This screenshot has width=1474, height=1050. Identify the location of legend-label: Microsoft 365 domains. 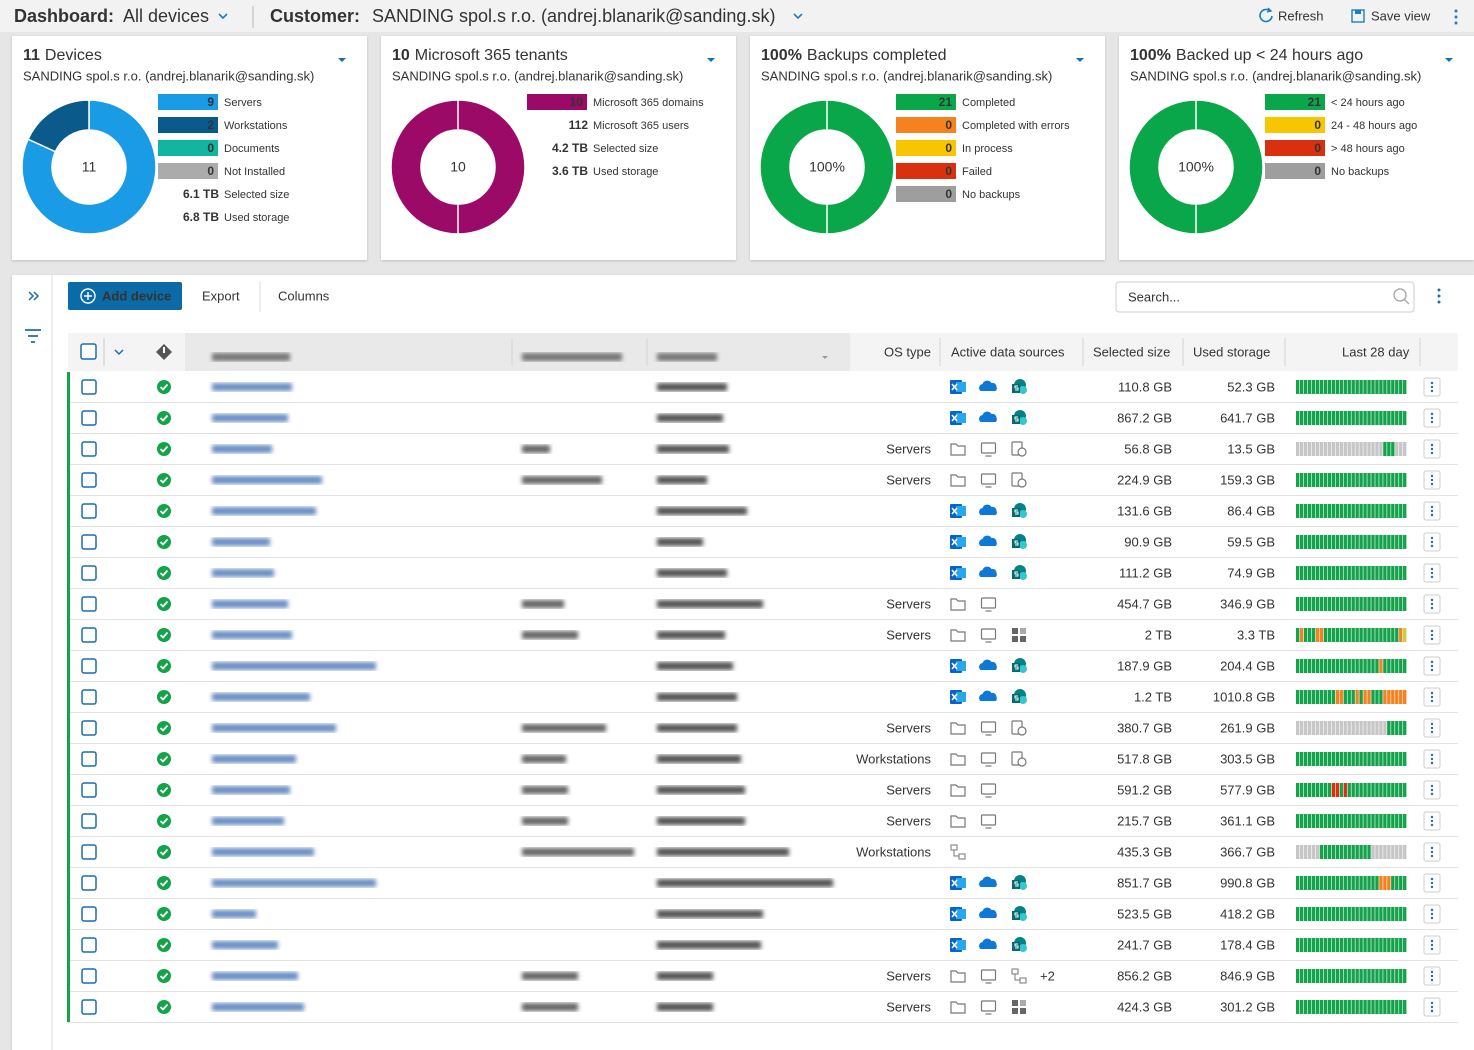
(648, 103).